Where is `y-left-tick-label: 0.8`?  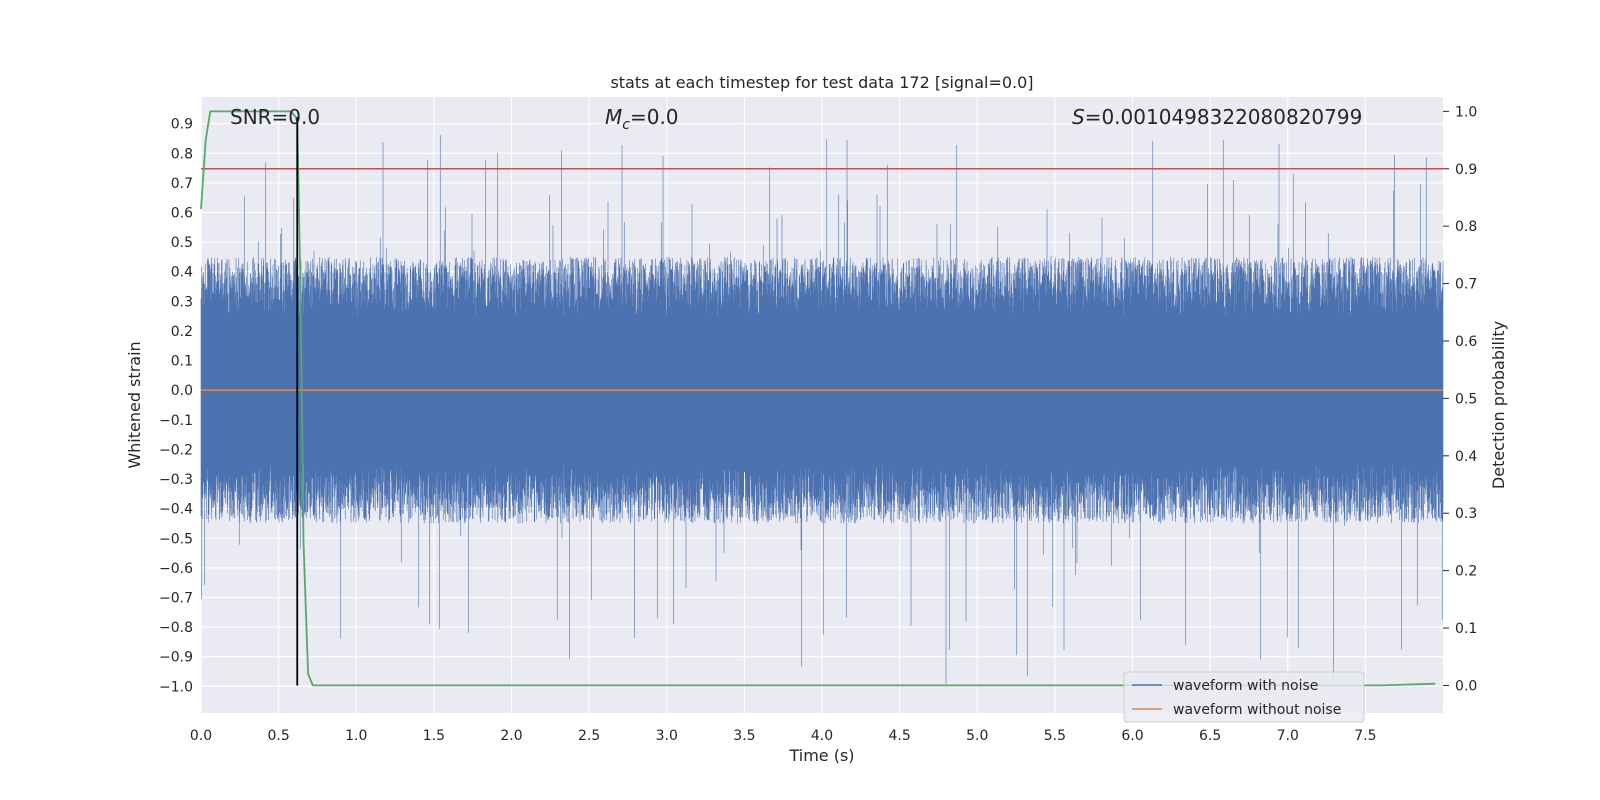
y-left-tick-label: 0.8 is located at coordinates (182, 154).